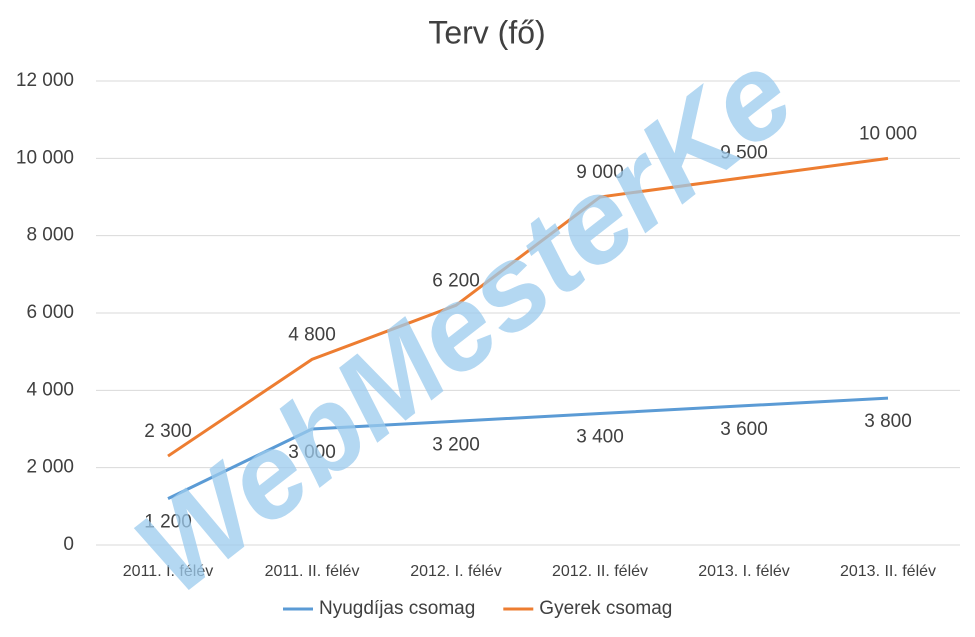  Describe the element at coordinates (456, 571) in the screenshot. I see `x-tick-label: 2012. I. félév` at that location.